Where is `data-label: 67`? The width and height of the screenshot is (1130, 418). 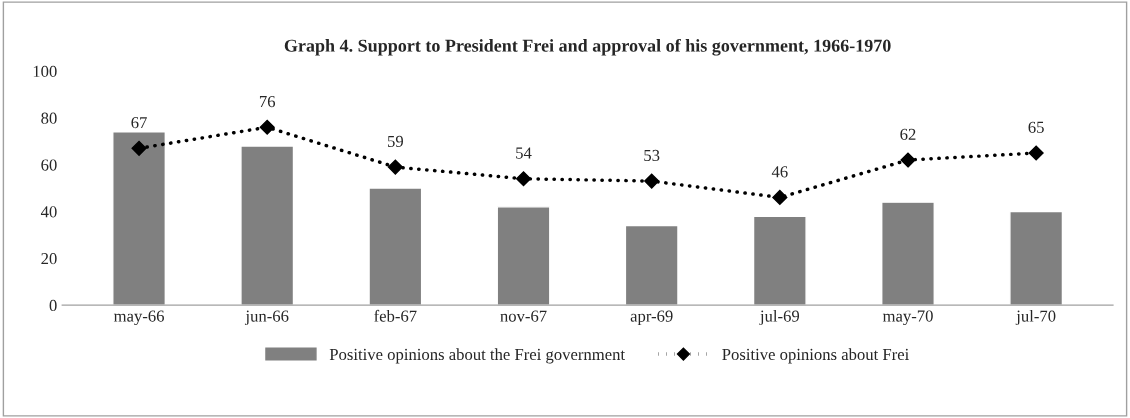
data-label: 67 is located at coordinates (139, 123).